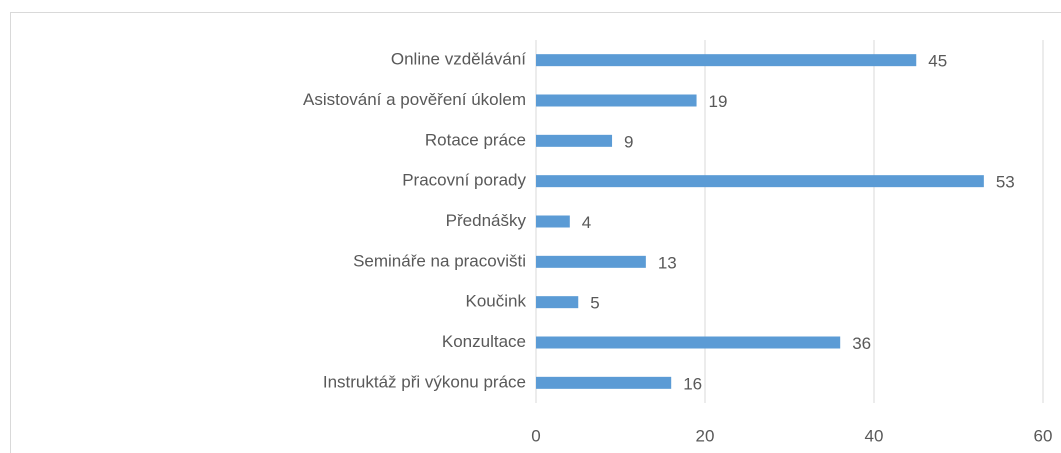  Describe the element at coordinates (667, 262) in the screenshot. I see `data-label: 13` at that location.